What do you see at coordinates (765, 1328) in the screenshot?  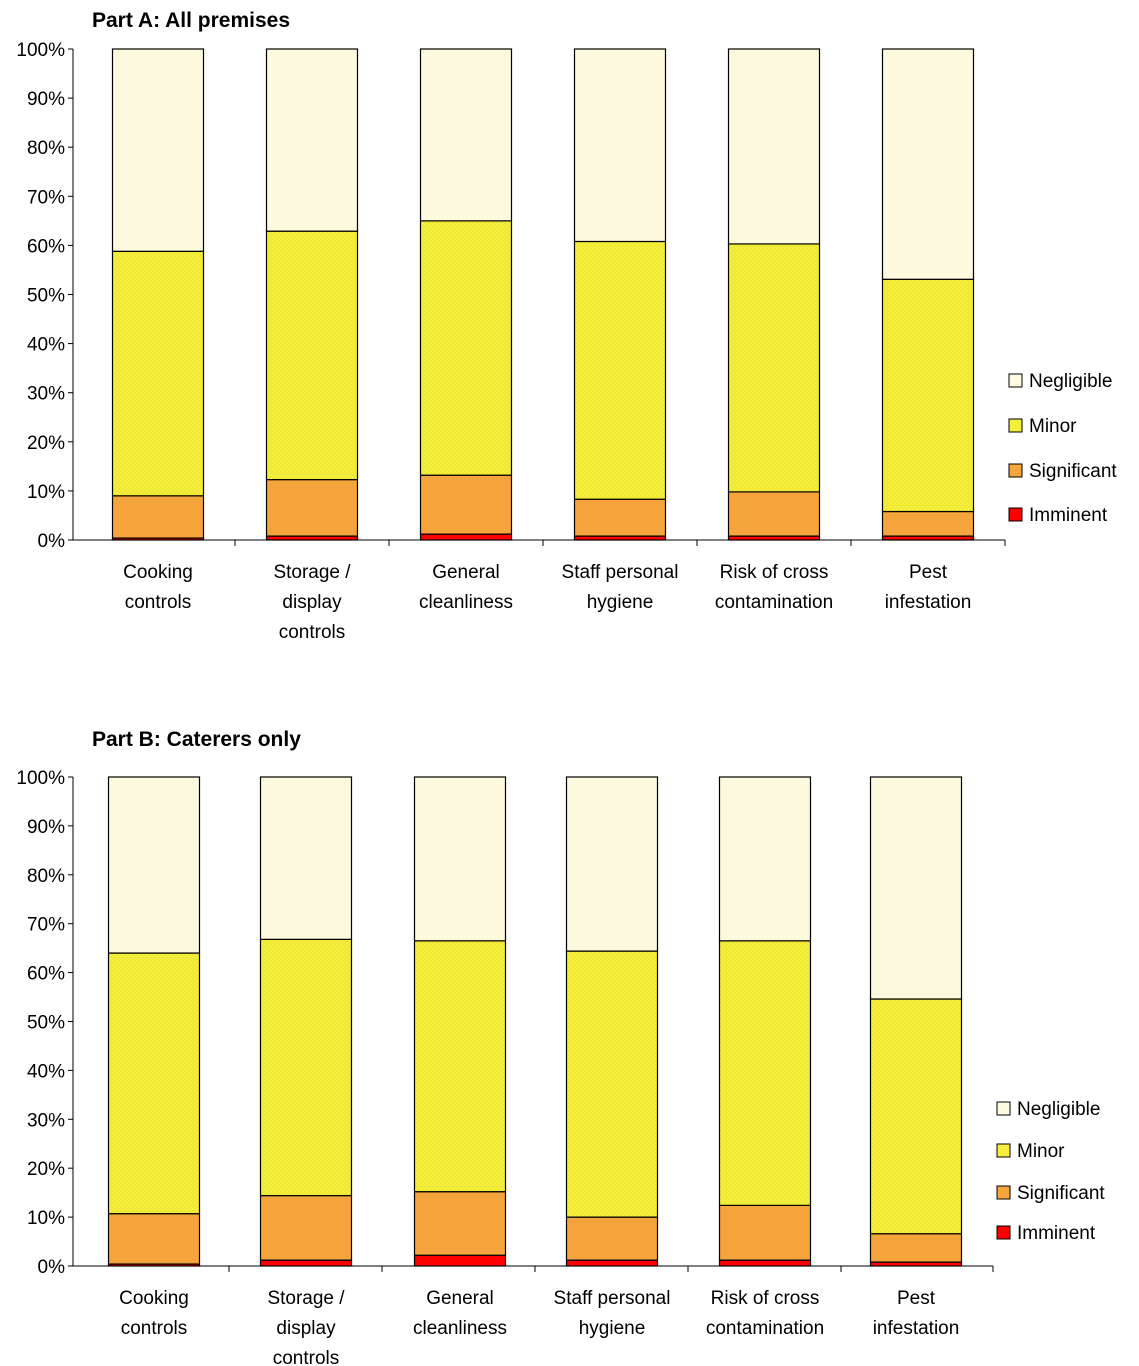 I see `x-category-label: contamination` at bounding box center [765, 1328].